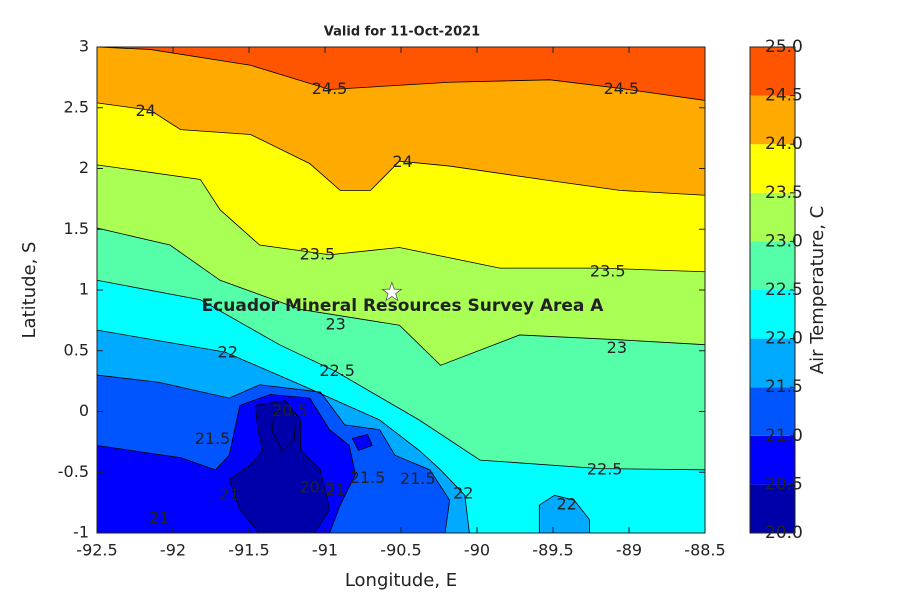 The height and width of the screenshot is (600, 900). Describe the element at coordinates (784, 193) in the screenshot. I see `colorbar-tick-label: 23.5` at that location.